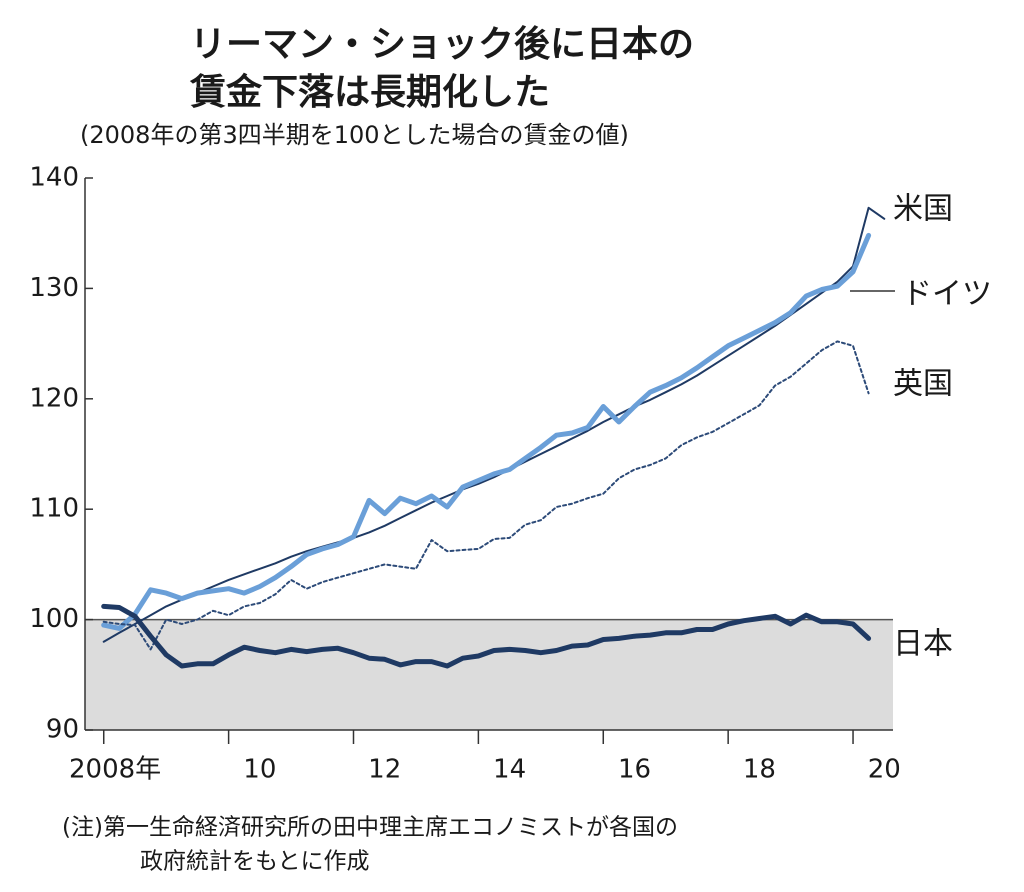  Describe the element at coordinates (489, 674) in the screenshot. I see `shaded-band` at that location.